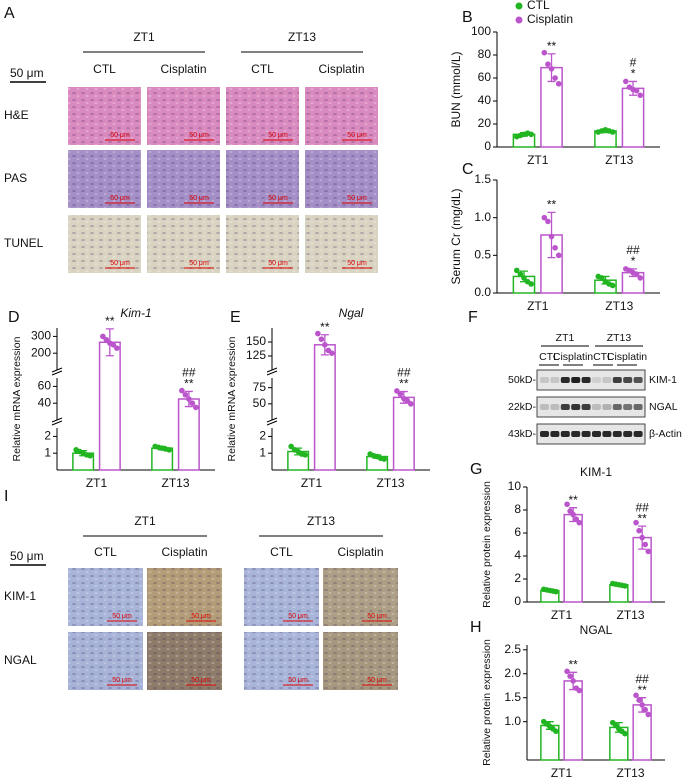 The image size is (685, 780). I want to click on y-tick-label: 125, so click(256, 355).